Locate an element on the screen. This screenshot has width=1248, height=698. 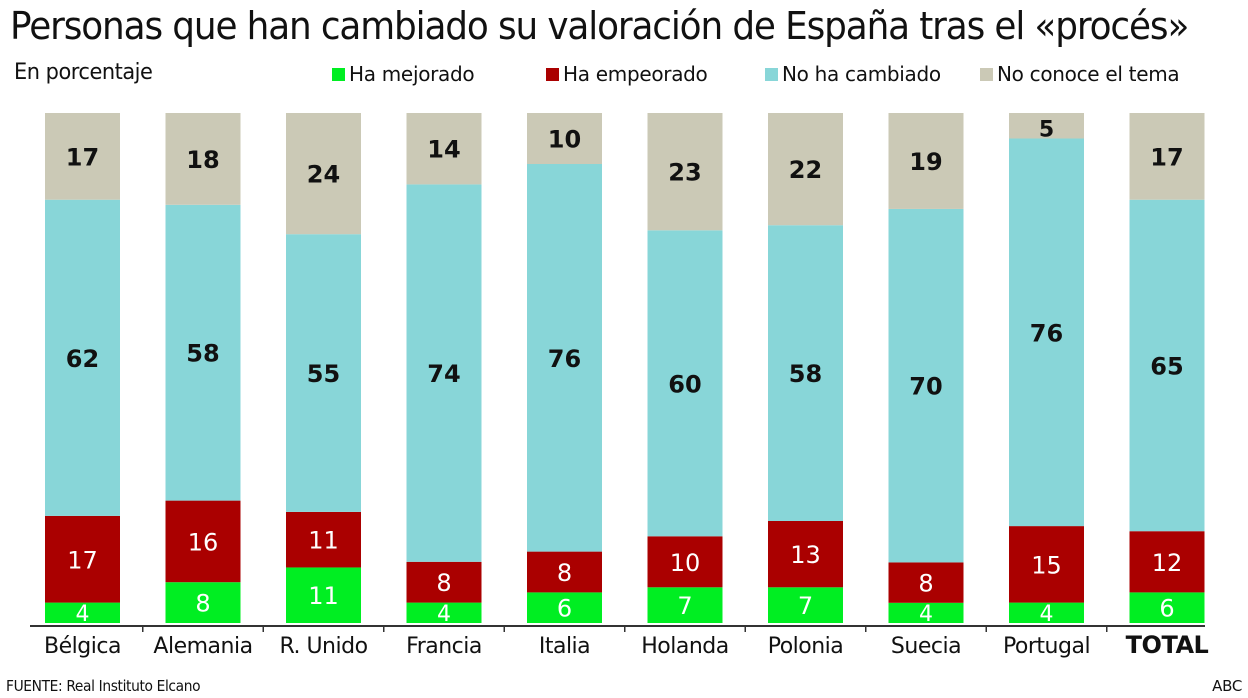
data-label: 74 is located at coordinates (443, 374).